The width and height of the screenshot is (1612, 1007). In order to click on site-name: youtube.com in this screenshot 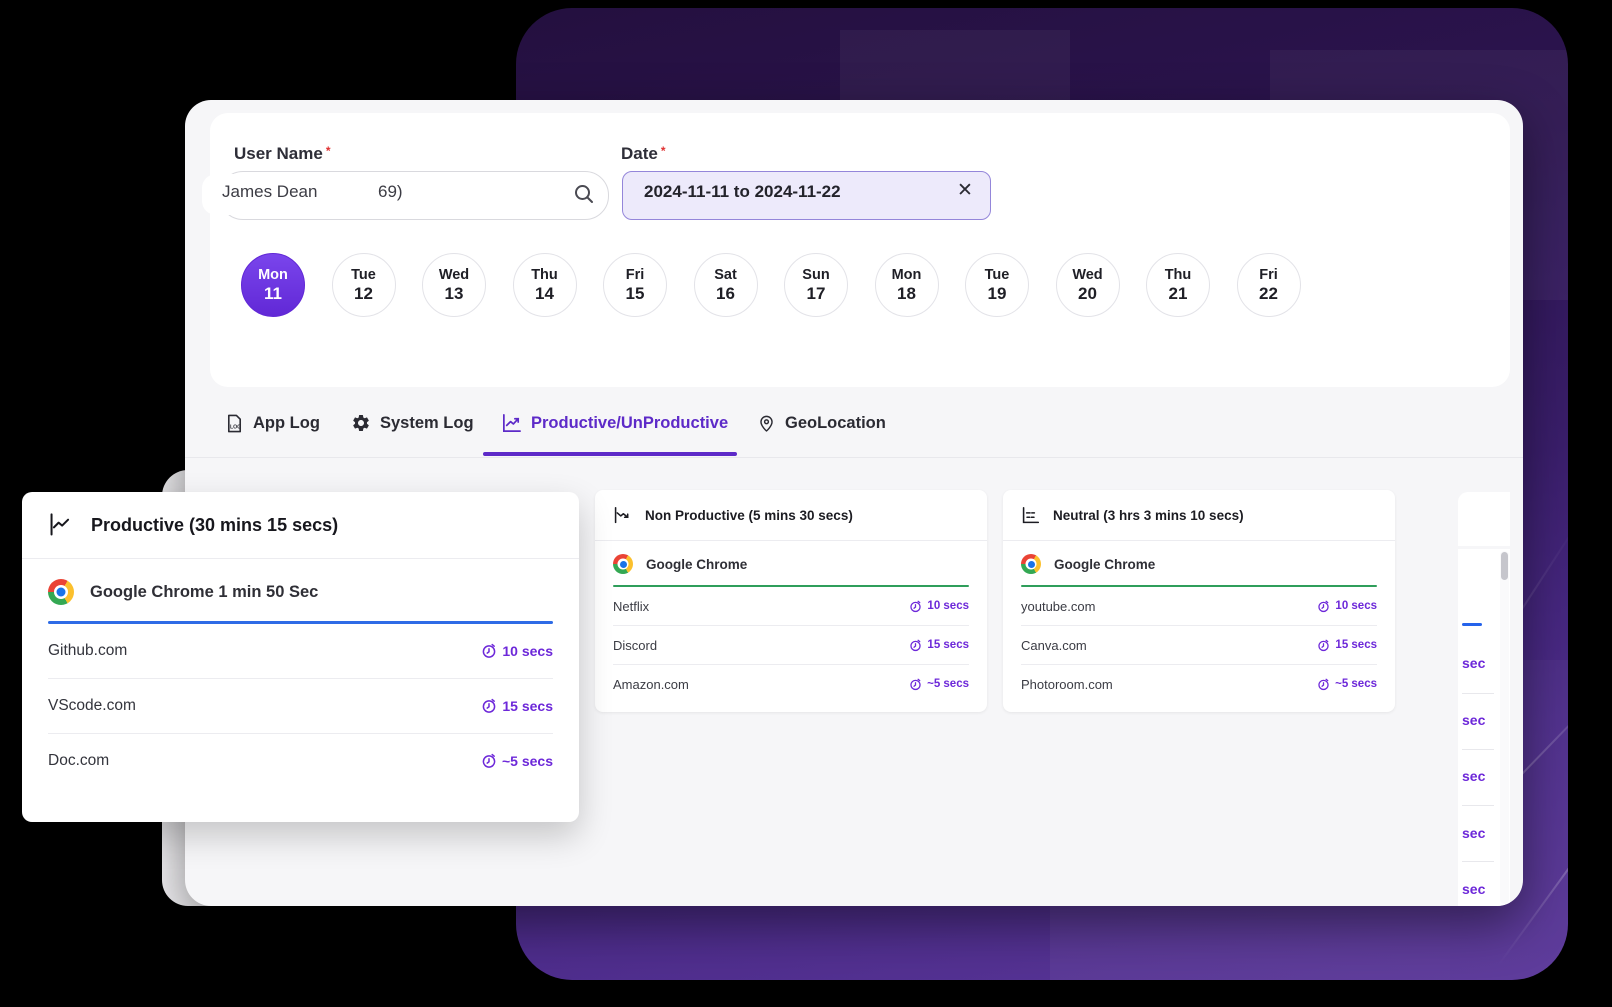, I will do `click(1058, 606)`.